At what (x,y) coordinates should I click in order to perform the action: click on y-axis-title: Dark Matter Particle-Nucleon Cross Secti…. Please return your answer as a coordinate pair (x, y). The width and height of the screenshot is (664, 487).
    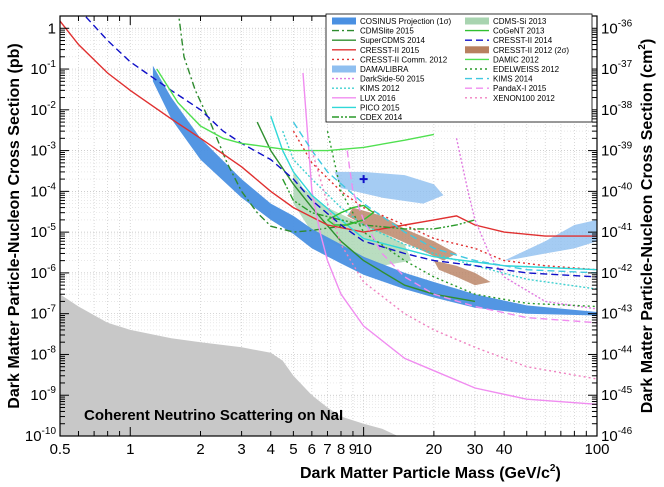
    Looking at the image, I should click on (14, 225).